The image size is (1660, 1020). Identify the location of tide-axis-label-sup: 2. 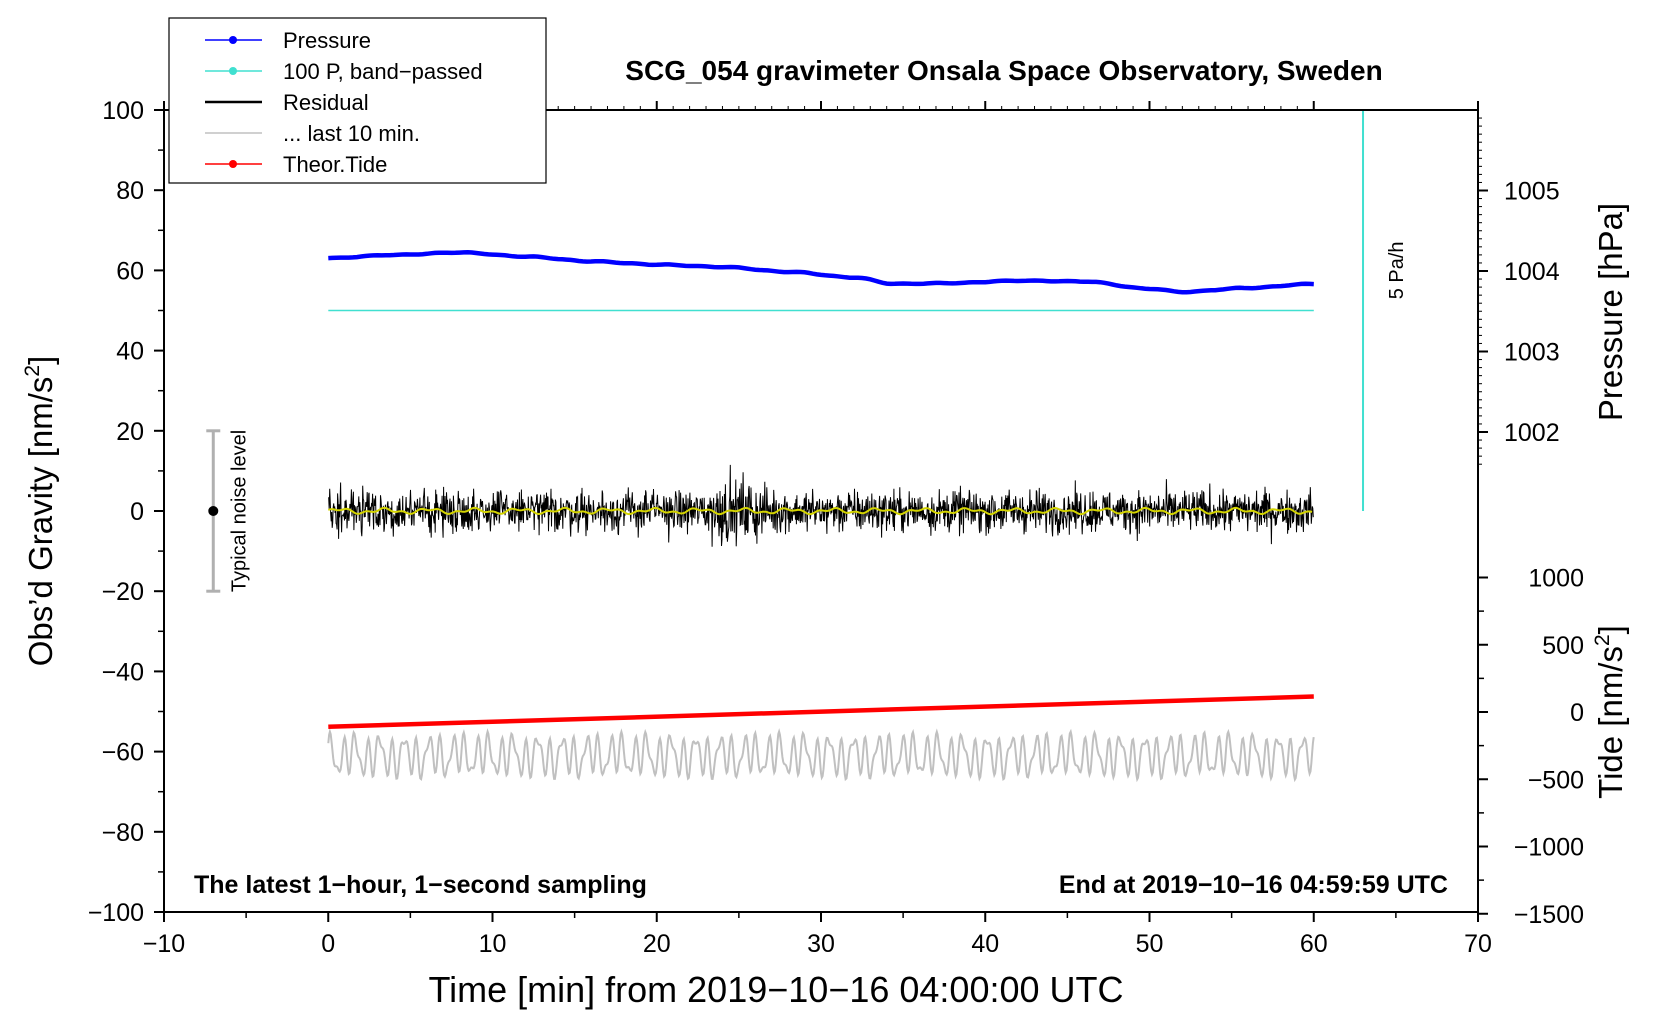
(1602, 640).